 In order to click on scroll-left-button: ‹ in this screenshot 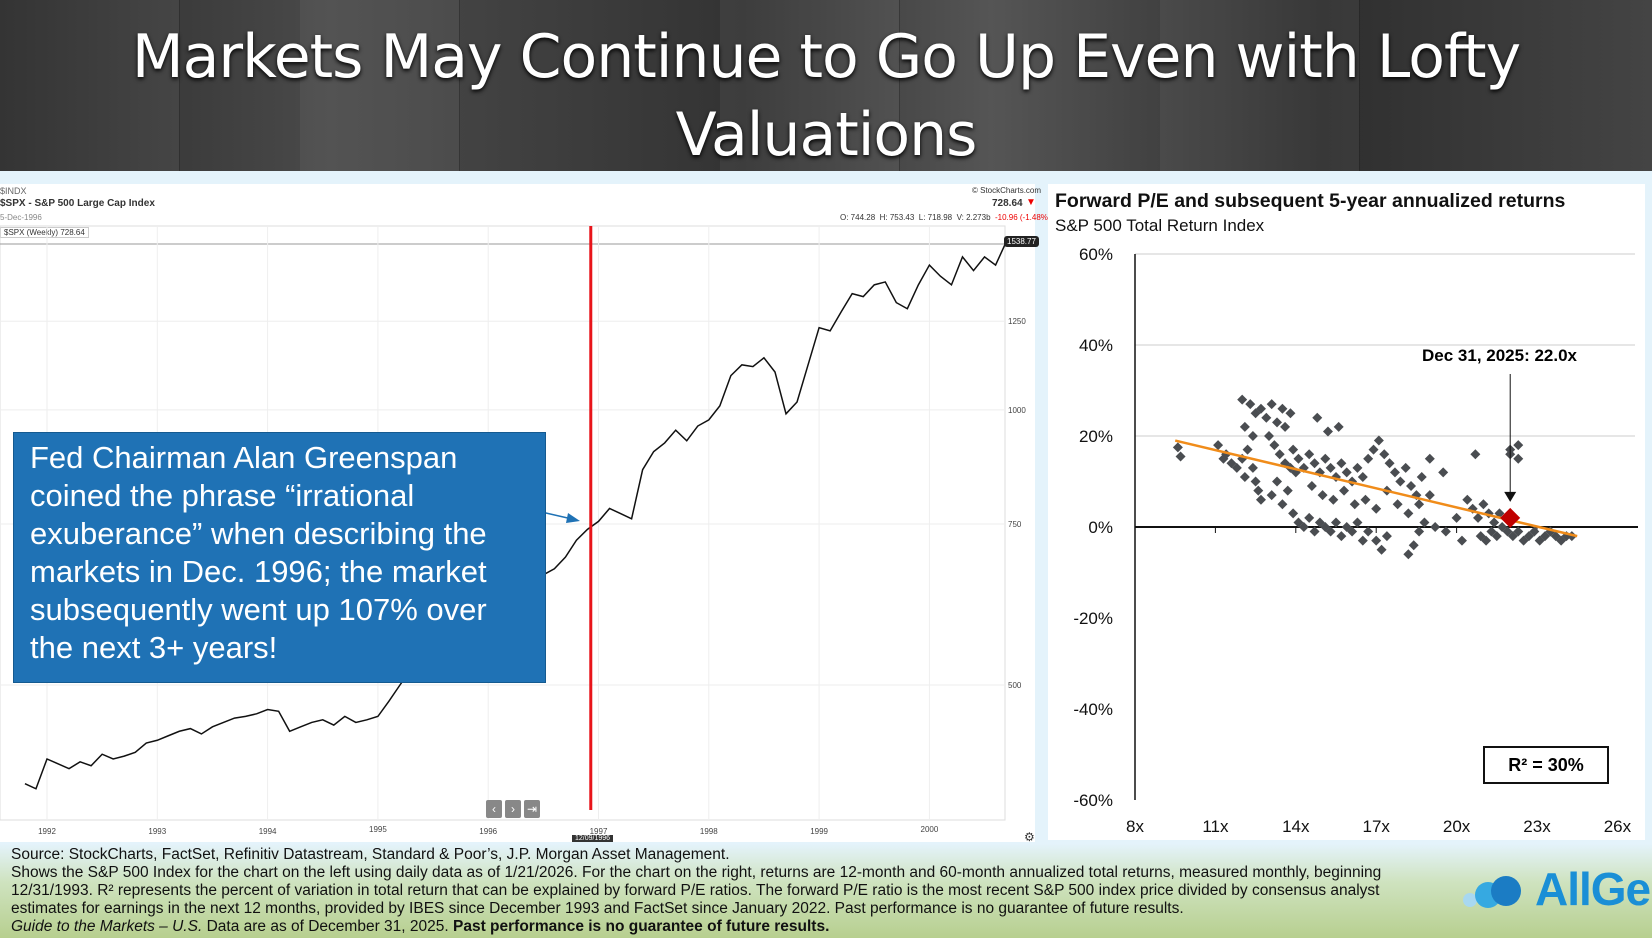, I will do `click(494, 809)`.